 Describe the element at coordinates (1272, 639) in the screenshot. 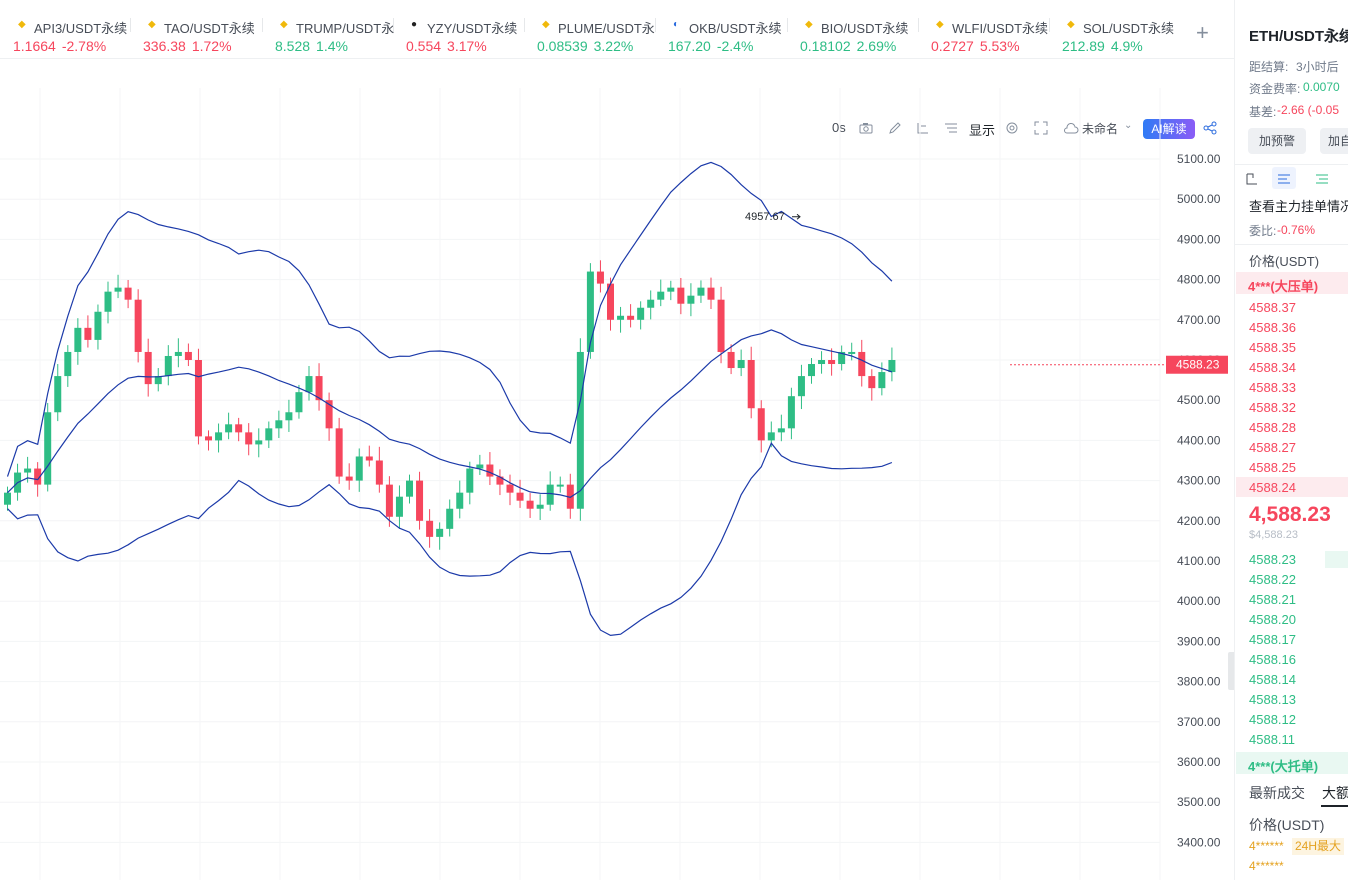

I see `bid-row: 4588.17` at that location.